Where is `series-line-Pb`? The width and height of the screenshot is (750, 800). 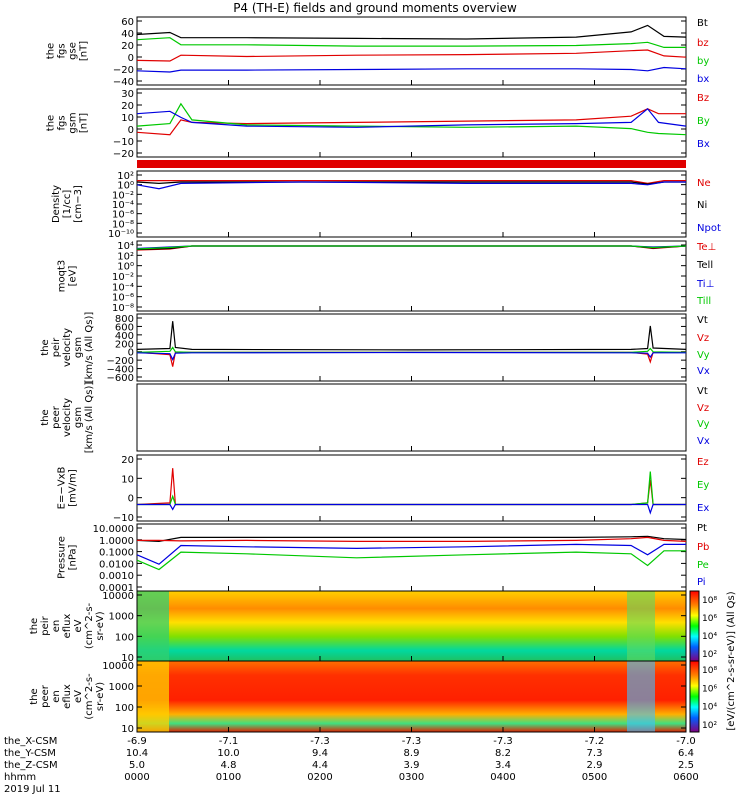 series-line-Pb is located at coordinates (412, 539).